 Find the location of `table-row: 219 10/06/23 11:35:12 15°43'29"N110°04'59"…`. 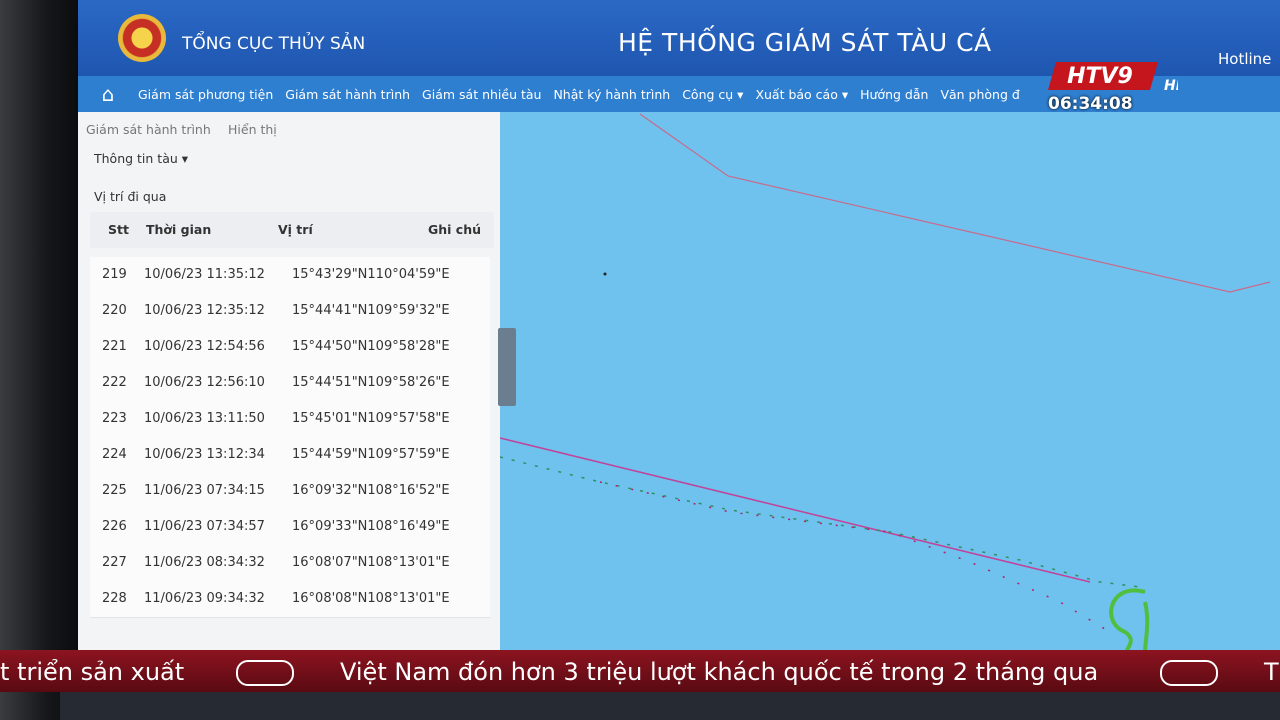

table-row: 219 10/06/23 11:35:12 15°43'29"N110°04'59"… is located at coordinates (290, 275).